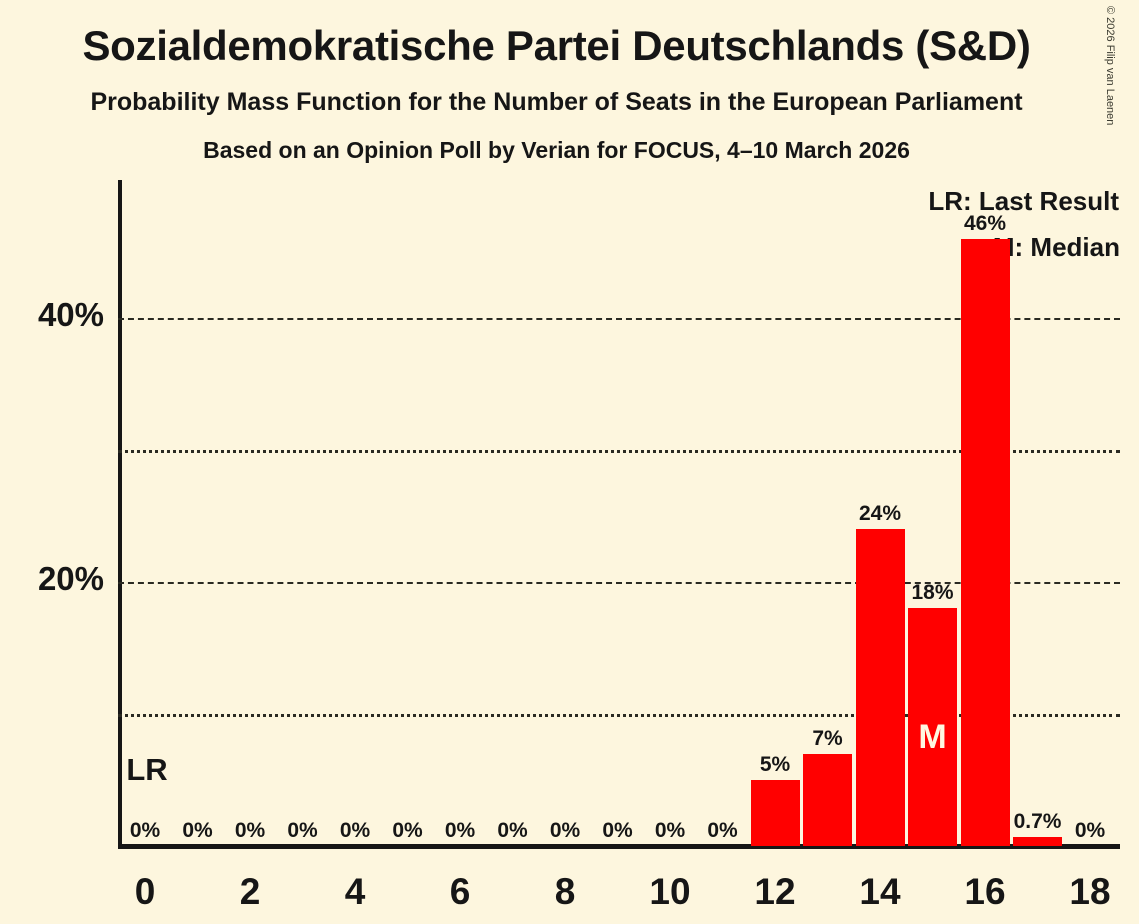 This screenshot has height=924, width=1139. Describe the element at coordinates (565, 891) in the screenshot. I see `x-tick-label-8: 8` at that location.